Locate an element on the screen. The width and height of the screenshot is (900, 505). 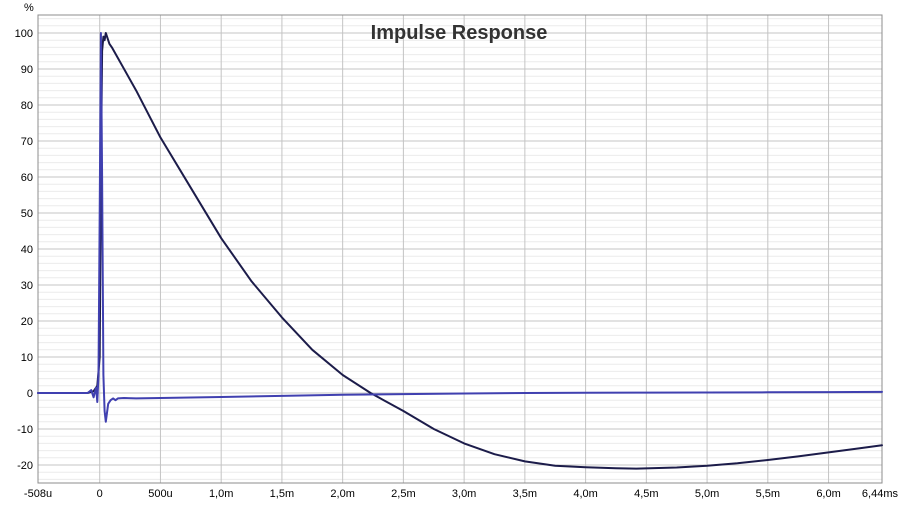
y-tick-label: 40 is located at coordinates (27, 250).